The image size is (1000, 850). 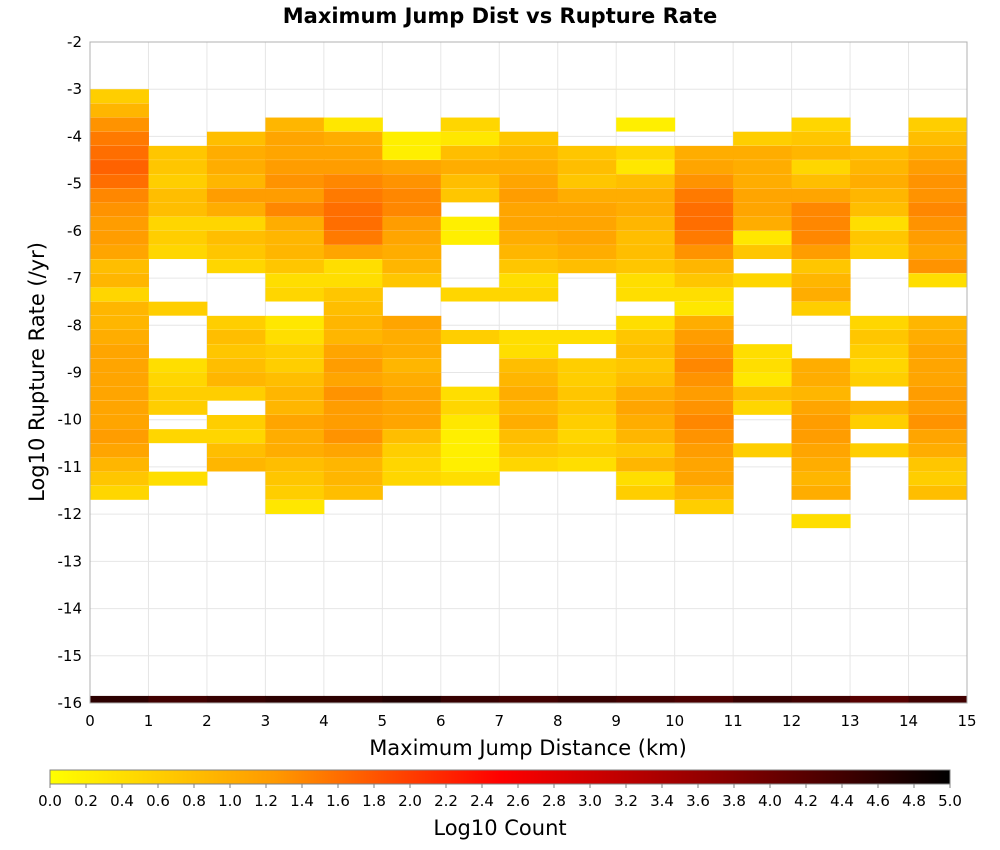 What do you see at coordinates (149, 721) in the screenshot?
I see `x-tick-label: 1` at bounding box center [149, 721].